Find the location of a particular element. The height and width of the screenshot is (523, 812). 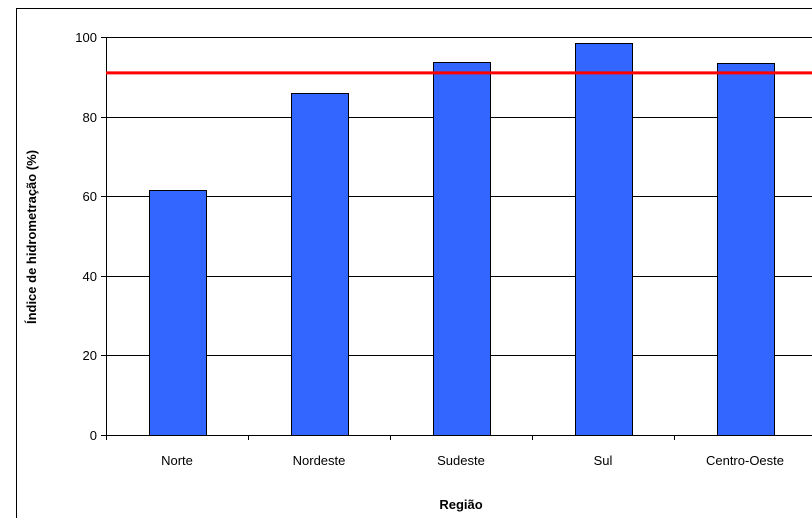

x-axis-title: Região is located at coordinates (460, 504).